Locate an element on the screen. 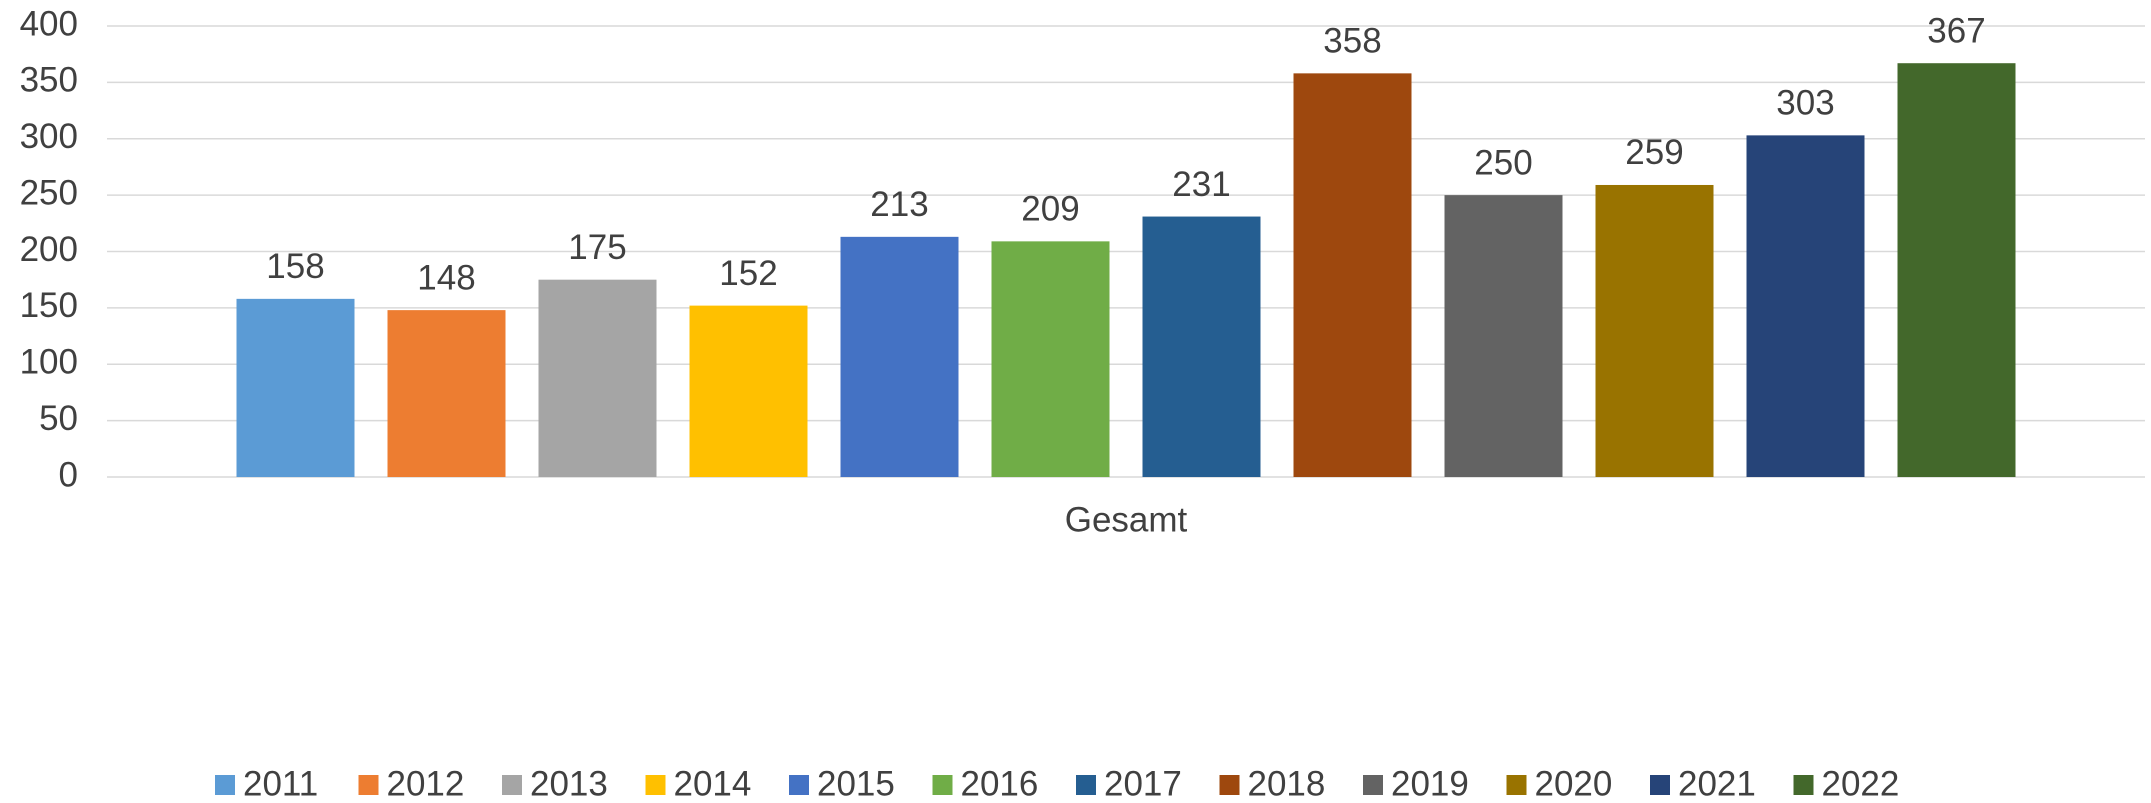  legend-label: 2019 is located at coordinates (1430, 783).